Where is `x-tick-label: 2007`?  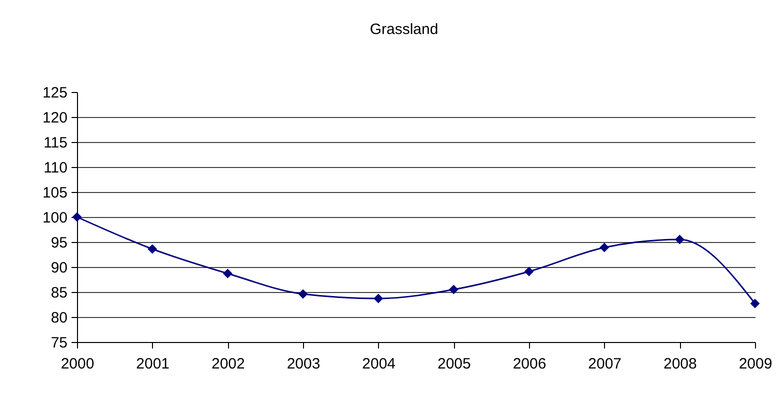 x-tick-label: 2007 is located at coordinates (605, 364).